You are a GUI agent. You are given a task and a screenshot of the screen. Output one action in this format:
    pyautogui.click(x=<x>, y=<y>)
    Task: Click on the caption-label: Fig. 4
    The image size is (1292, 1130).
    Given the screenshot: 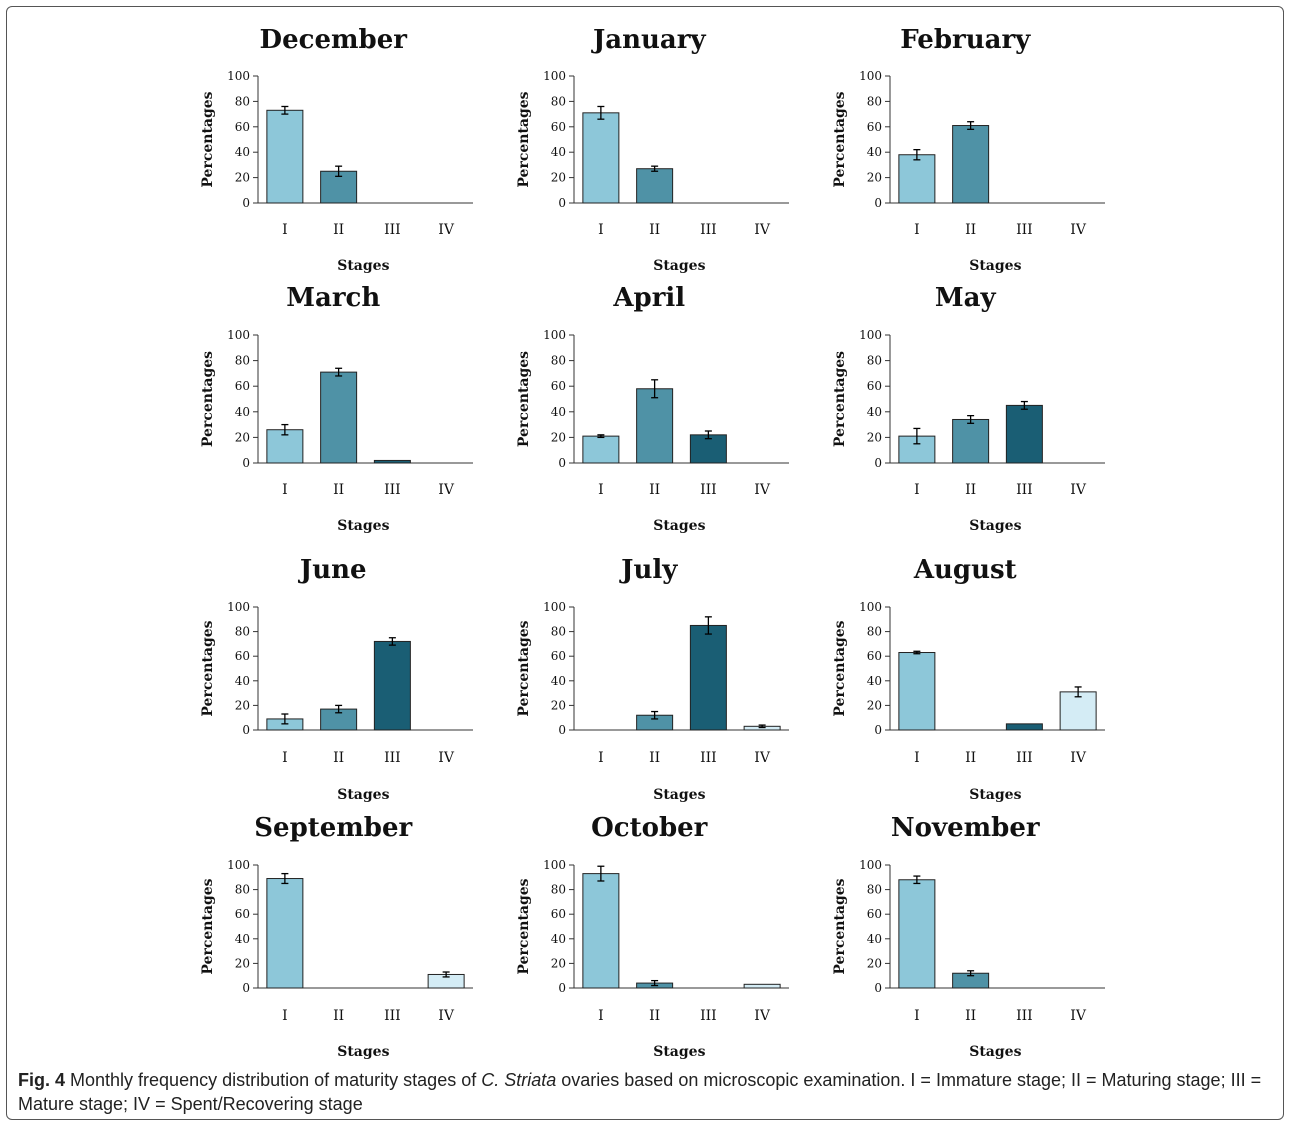 What is the action you would take?
    pyautogui.click(x=42, y=1080)
    